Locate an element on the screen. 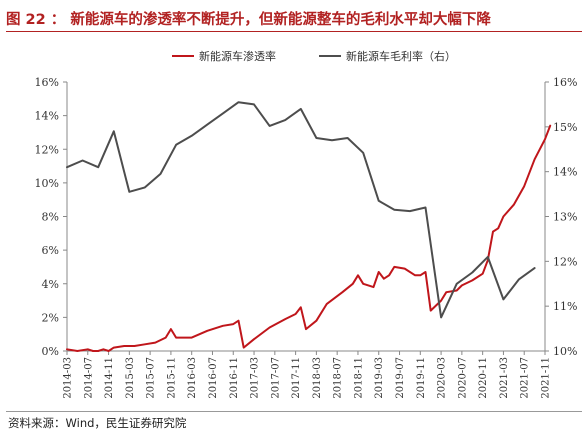  x-tick-label: 2019-03 is located at coordinates (379, 378).